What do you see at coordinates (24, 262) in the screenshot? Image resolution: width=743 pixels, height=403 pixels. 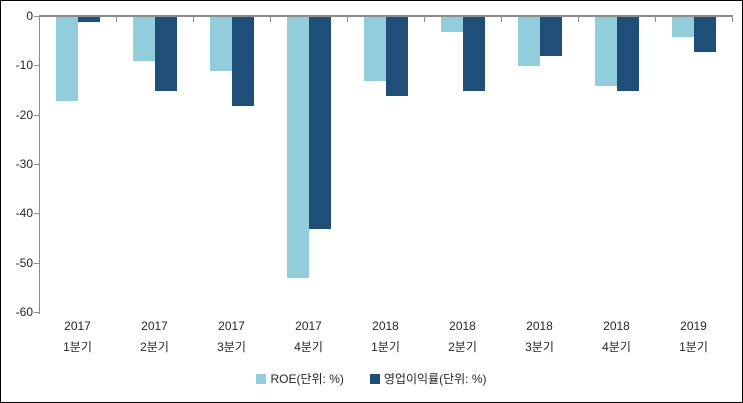 I see `y-axis-tick-label: -50` at bounding box center [24, 262].